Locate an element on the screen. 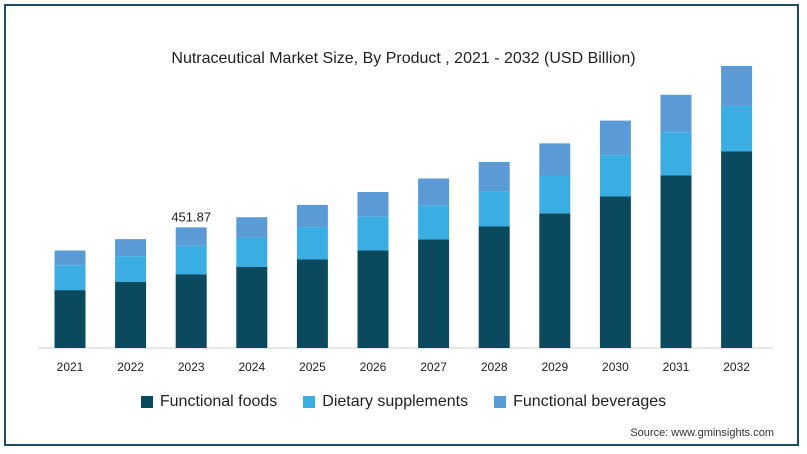  legend-item-dietary-supplements: Dietary supplements is located at coordinates (385, 402).